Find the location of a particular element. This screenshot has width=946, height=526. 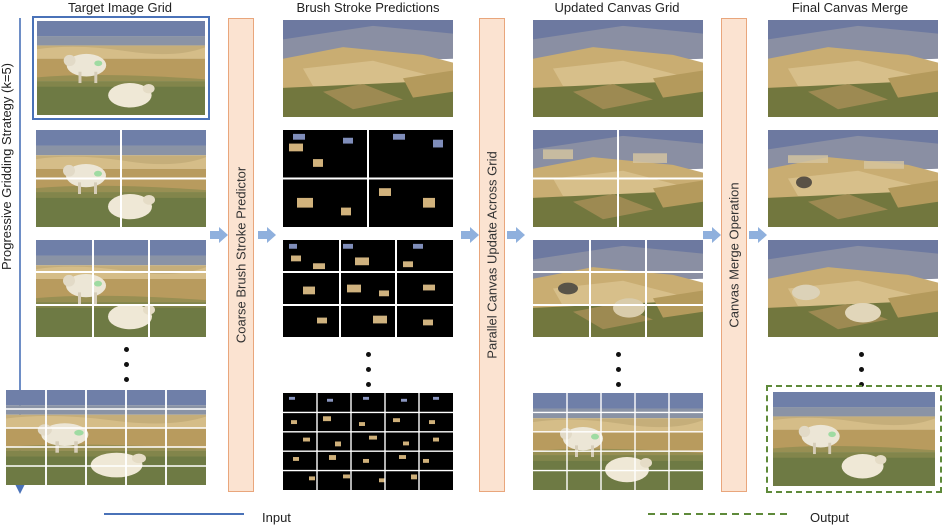

stage-parallel-canvas-update: Parallel Canvas Update Across Grid is located at coordinates (492, 255).